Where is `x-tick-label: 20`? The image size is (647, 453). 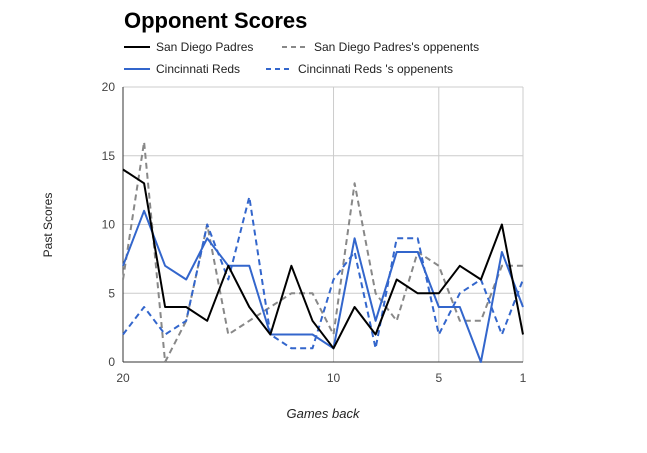 x-tick-label: 20 is located at coordinates (123, 378).